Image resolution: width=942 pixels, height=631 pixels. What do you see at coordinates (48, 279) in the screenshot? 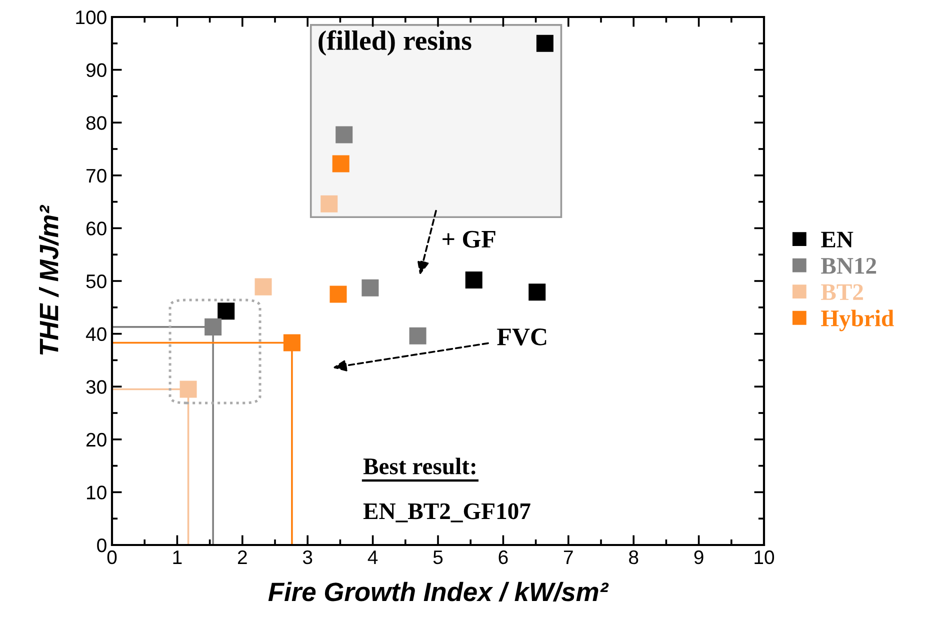
I see `y-axis-title: THE / MJ/m²` at bounding box center [48, 279].